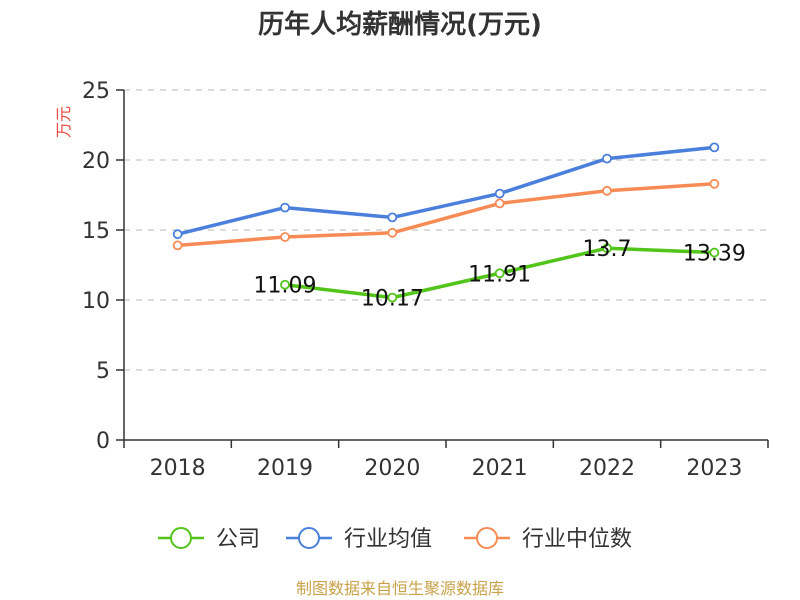 Image resolution: width=800 pixels, height=600 pixels. I want to click on x-tick-label: 2019, so click(285, 468).